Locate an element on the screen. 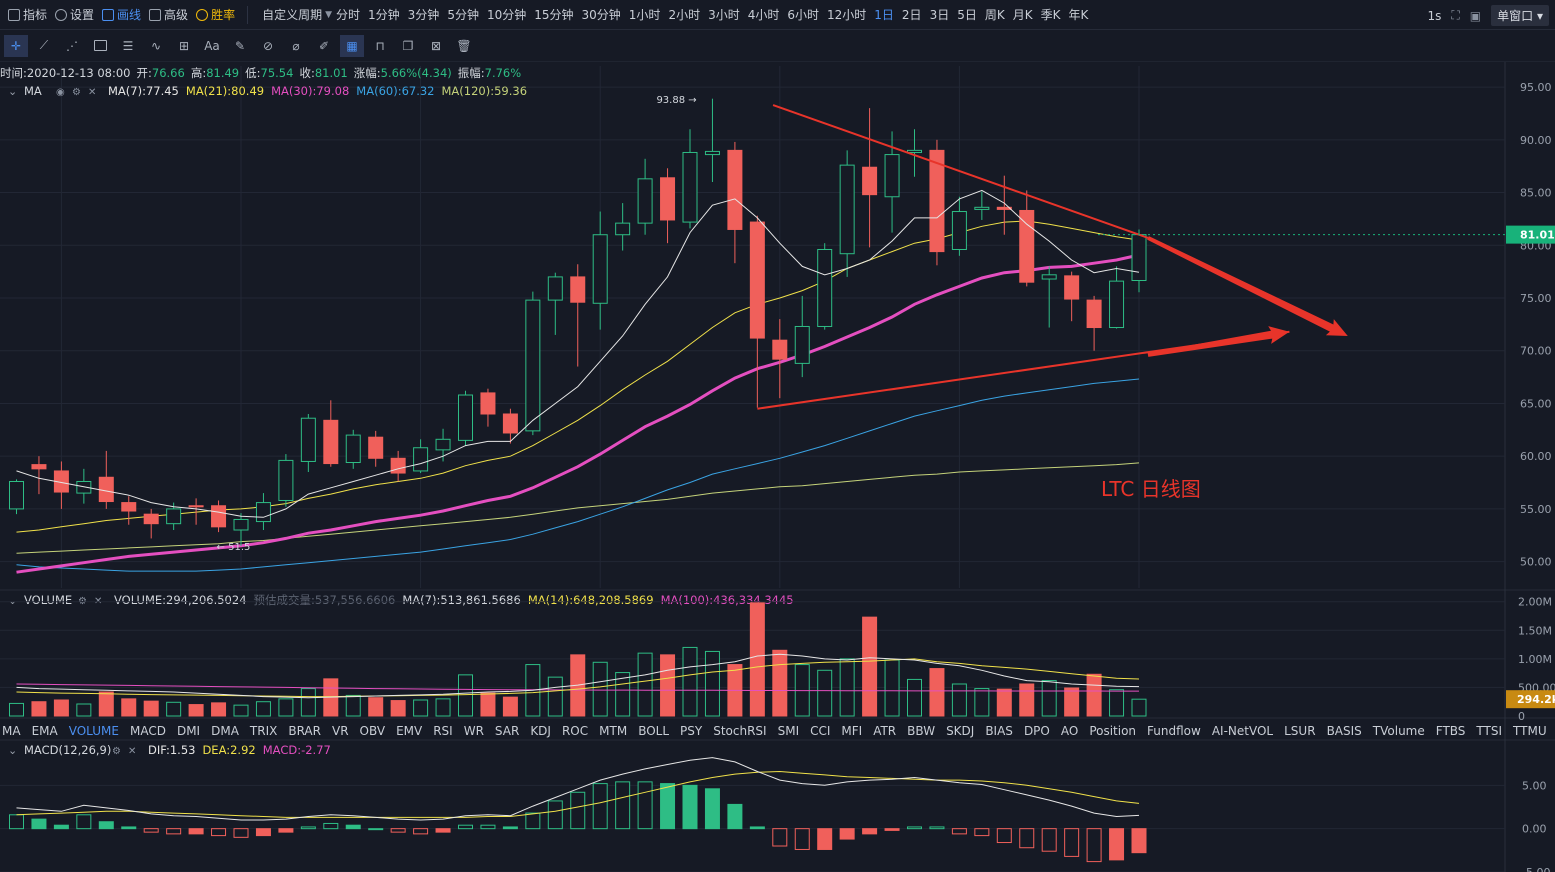 The image size is (1555, 872). period-2: 3分钟 is located at coordinates (423, 15).